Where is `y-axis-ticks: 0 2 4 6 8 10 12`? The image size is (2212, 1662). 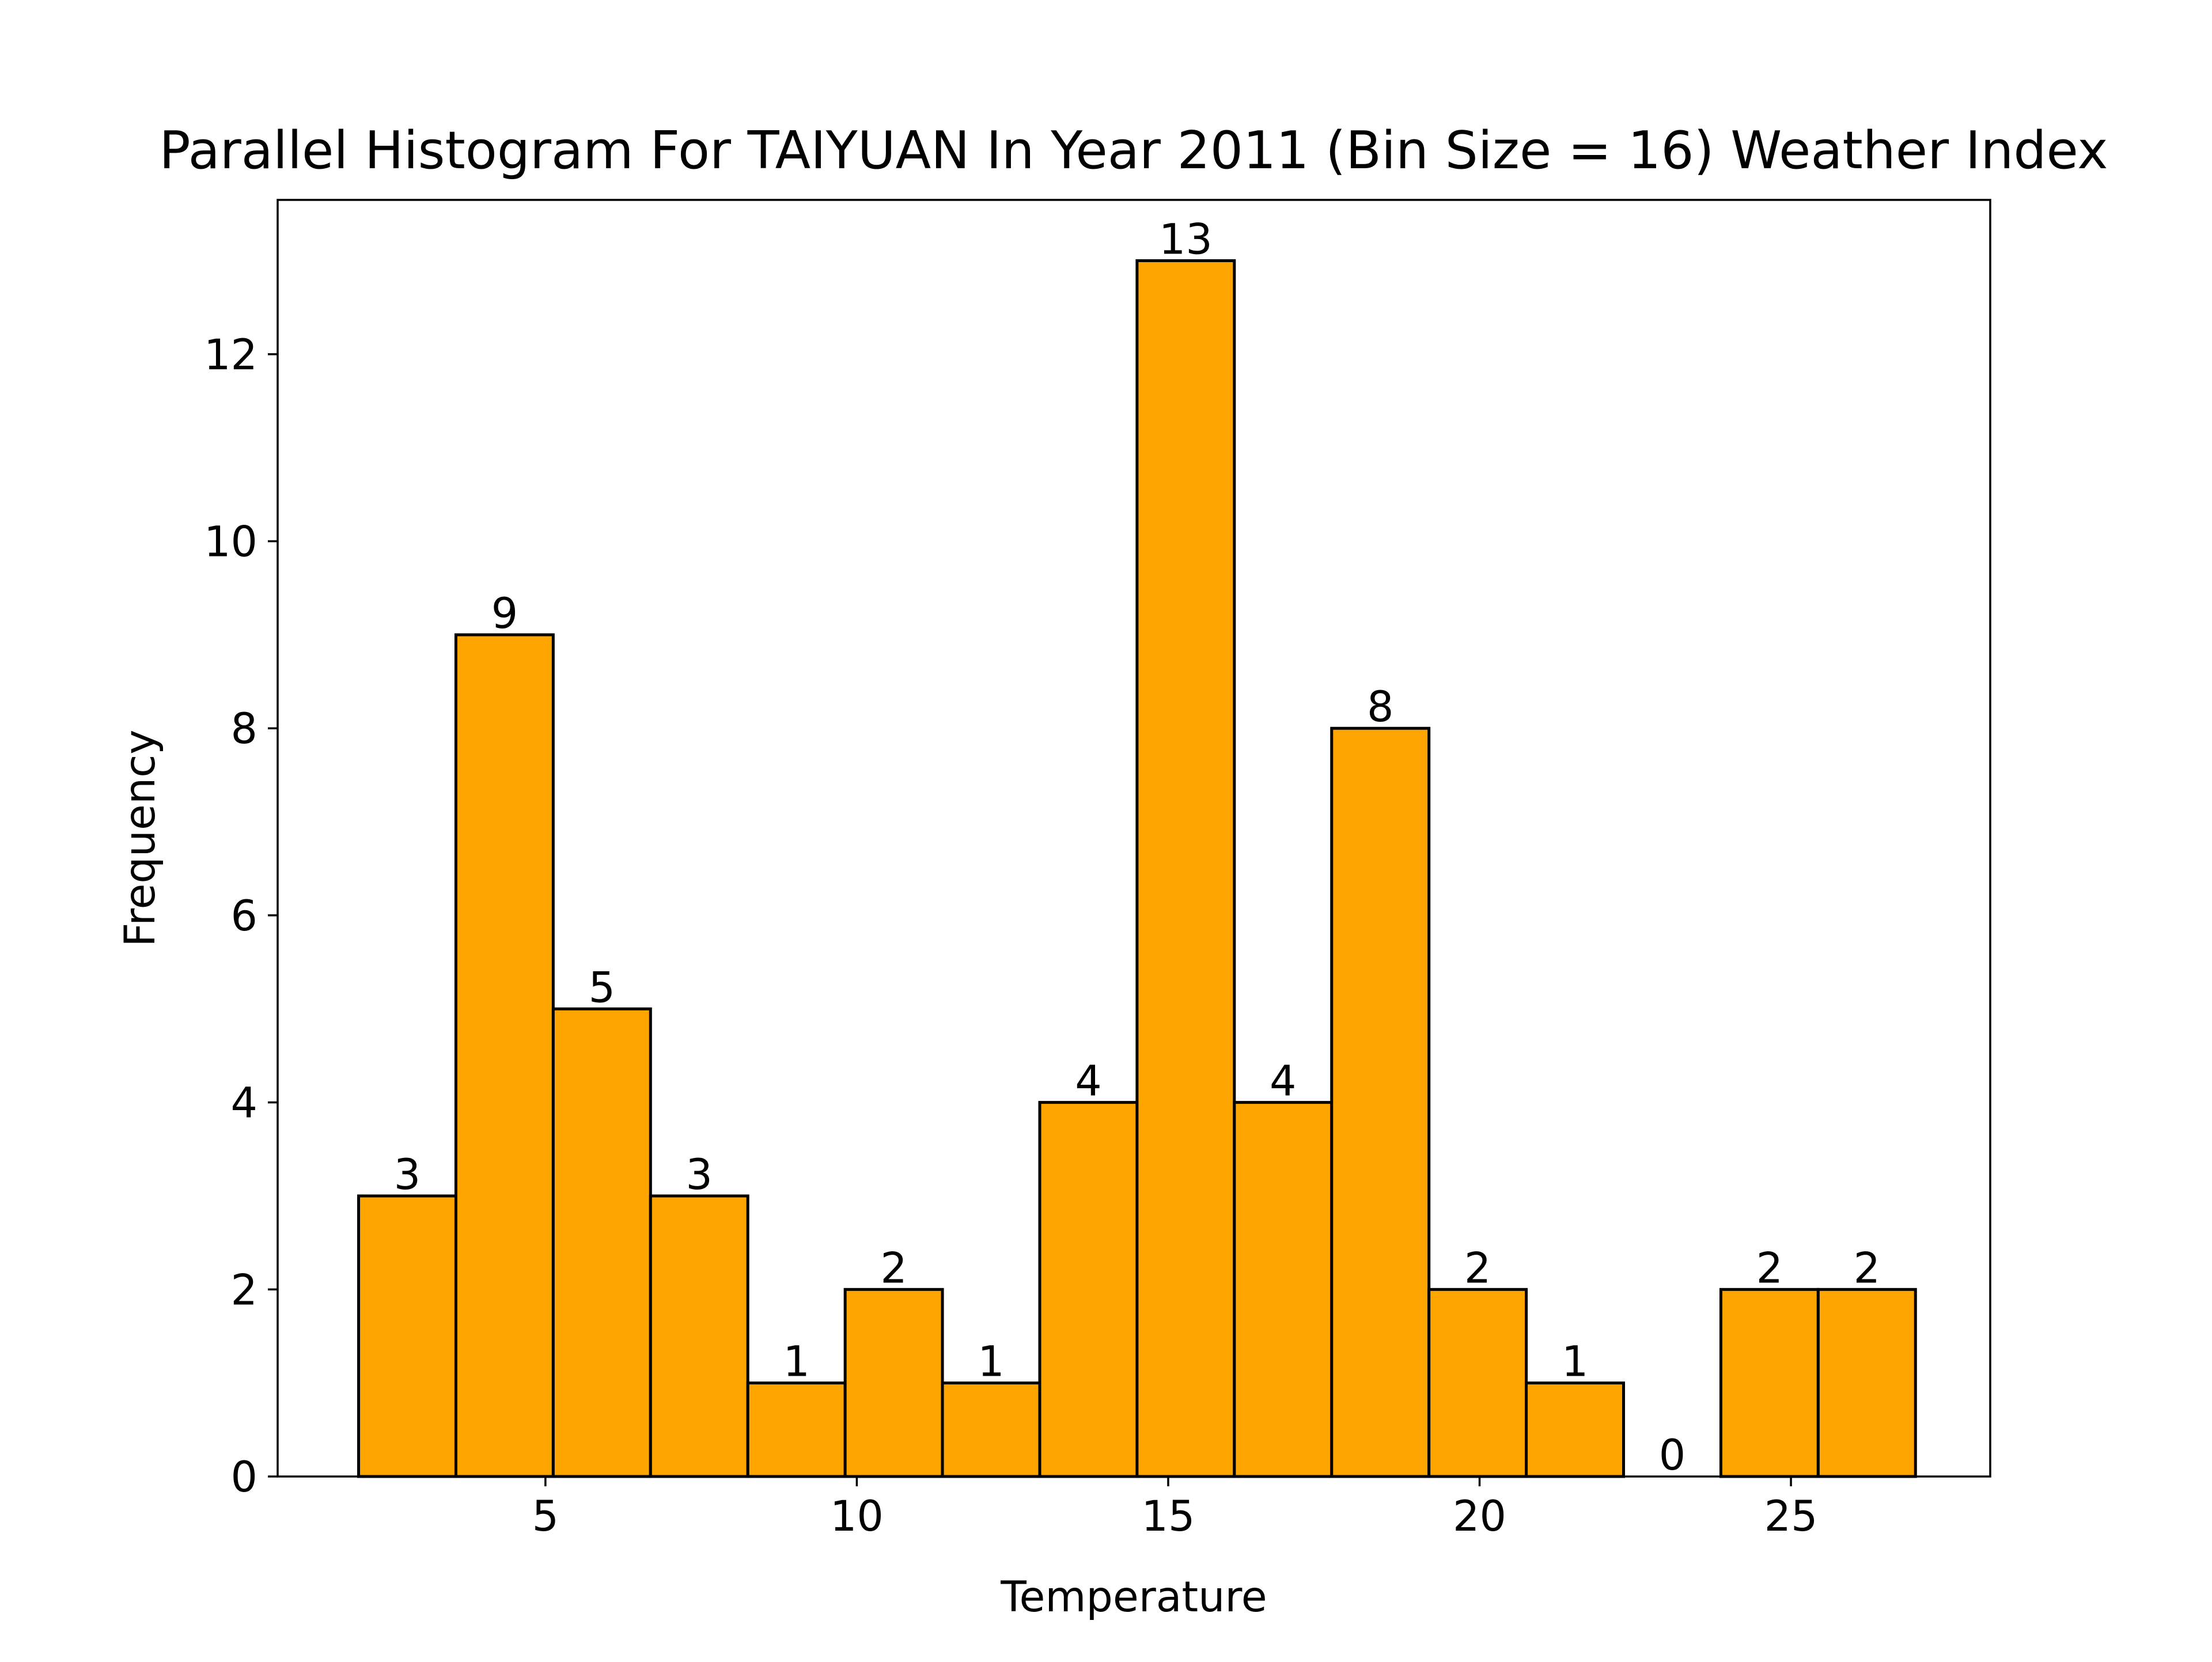 y-axis-ticks: 0 2 4 6 8 10 12 is located at coordinates (241, 917).